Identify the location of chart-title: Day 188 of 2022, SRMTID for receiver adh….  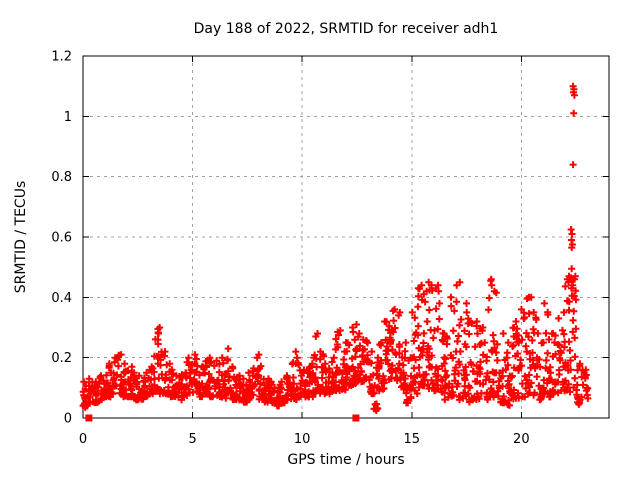
(346, 29).